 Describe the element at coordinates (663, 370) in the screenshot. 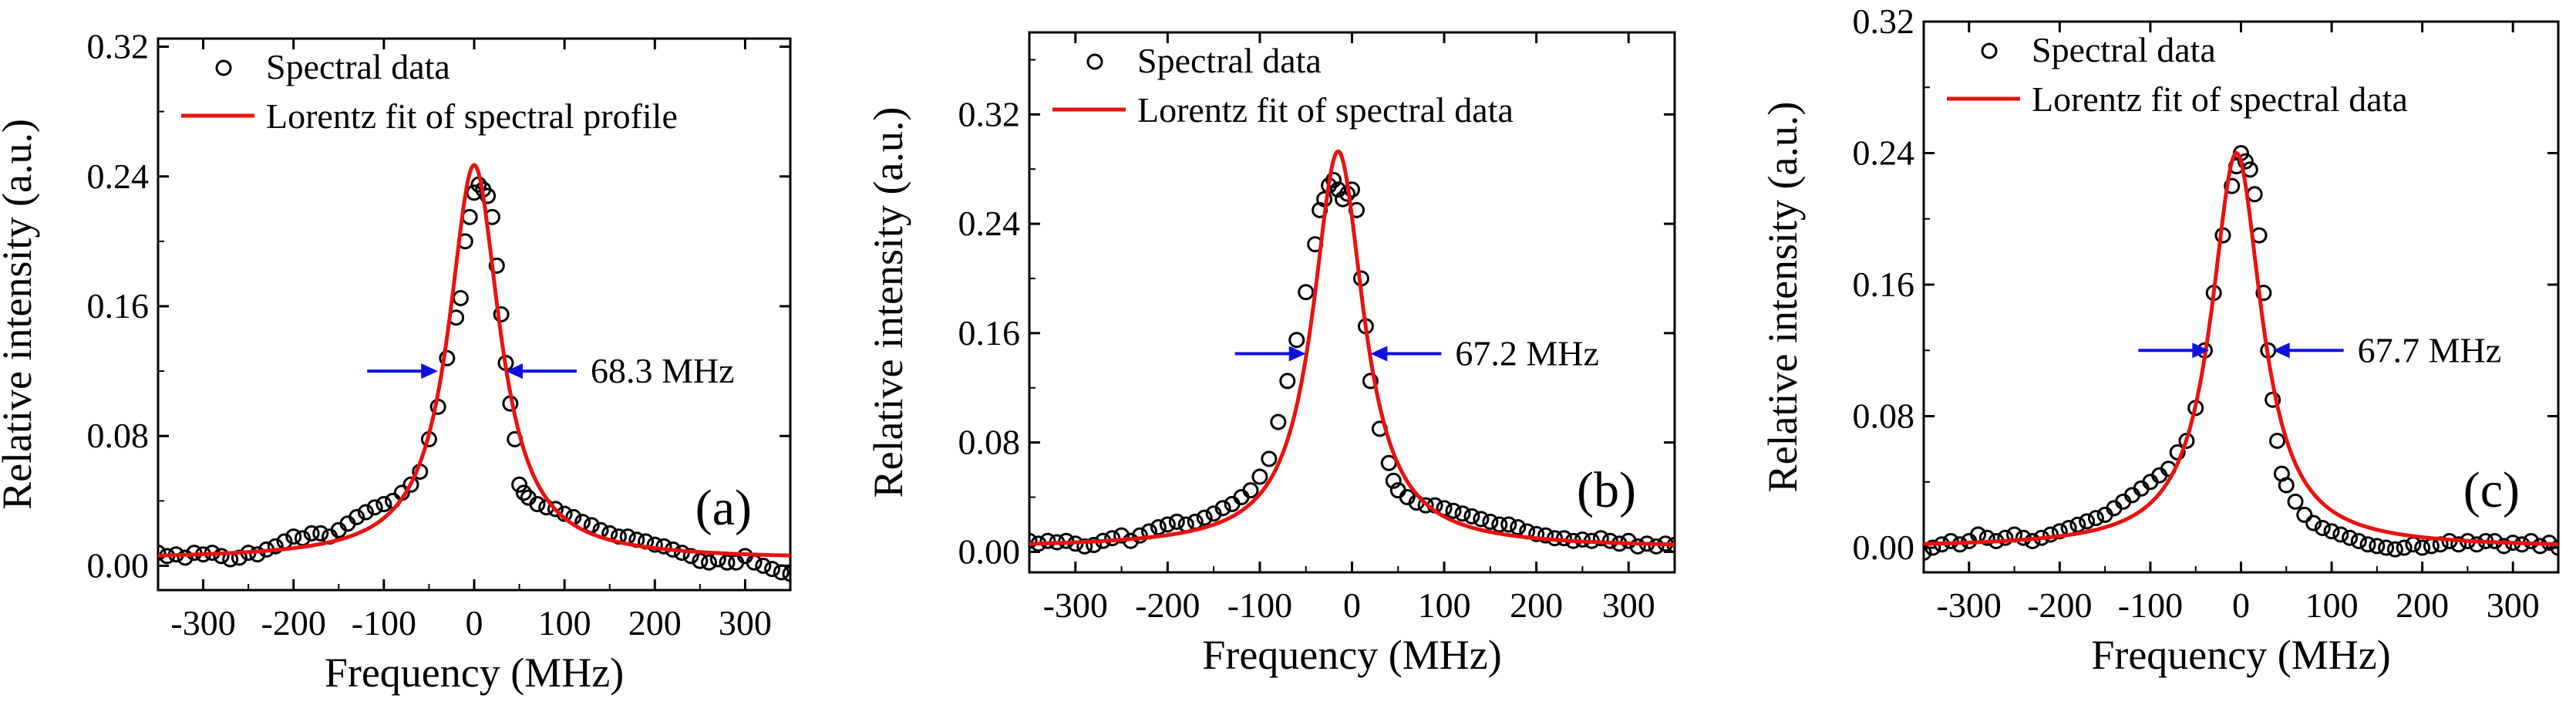

I see `fwhm-label: 68.3 MHz` at that location.